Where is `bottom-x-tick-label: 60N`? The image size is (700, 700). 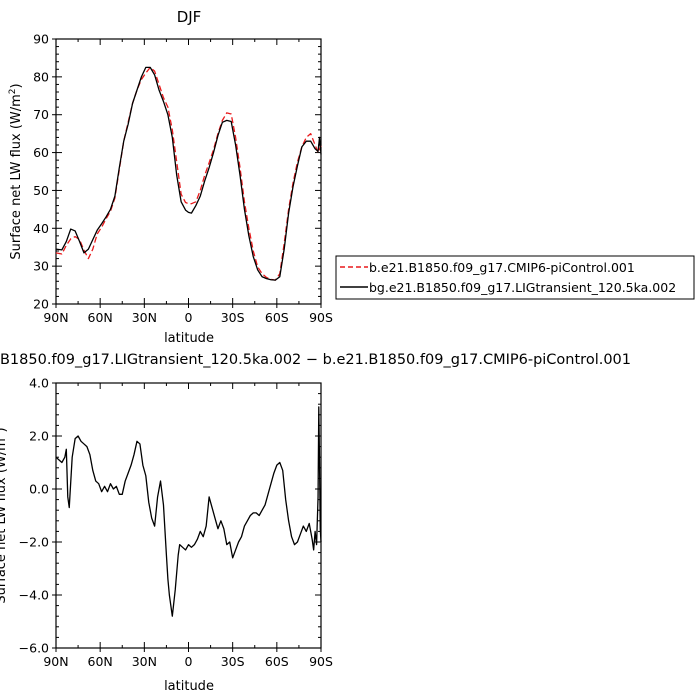 bottom-x-tick-label: 60N is located at coordinates (100, 661).